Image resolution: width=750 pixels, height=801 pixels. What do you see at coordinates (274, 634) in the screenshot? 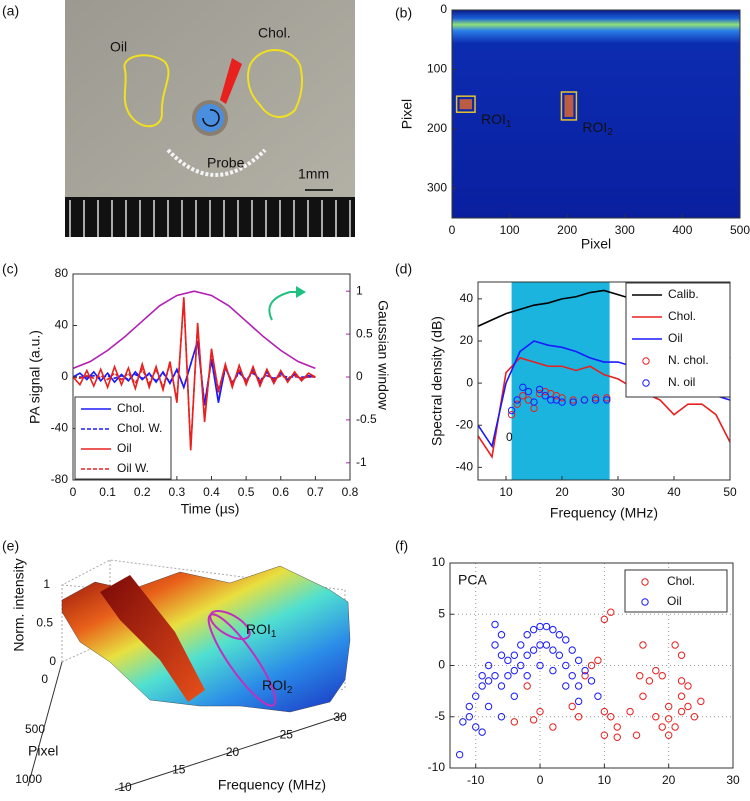
I see `roi-index: 1` at bounding box center [274, 634].